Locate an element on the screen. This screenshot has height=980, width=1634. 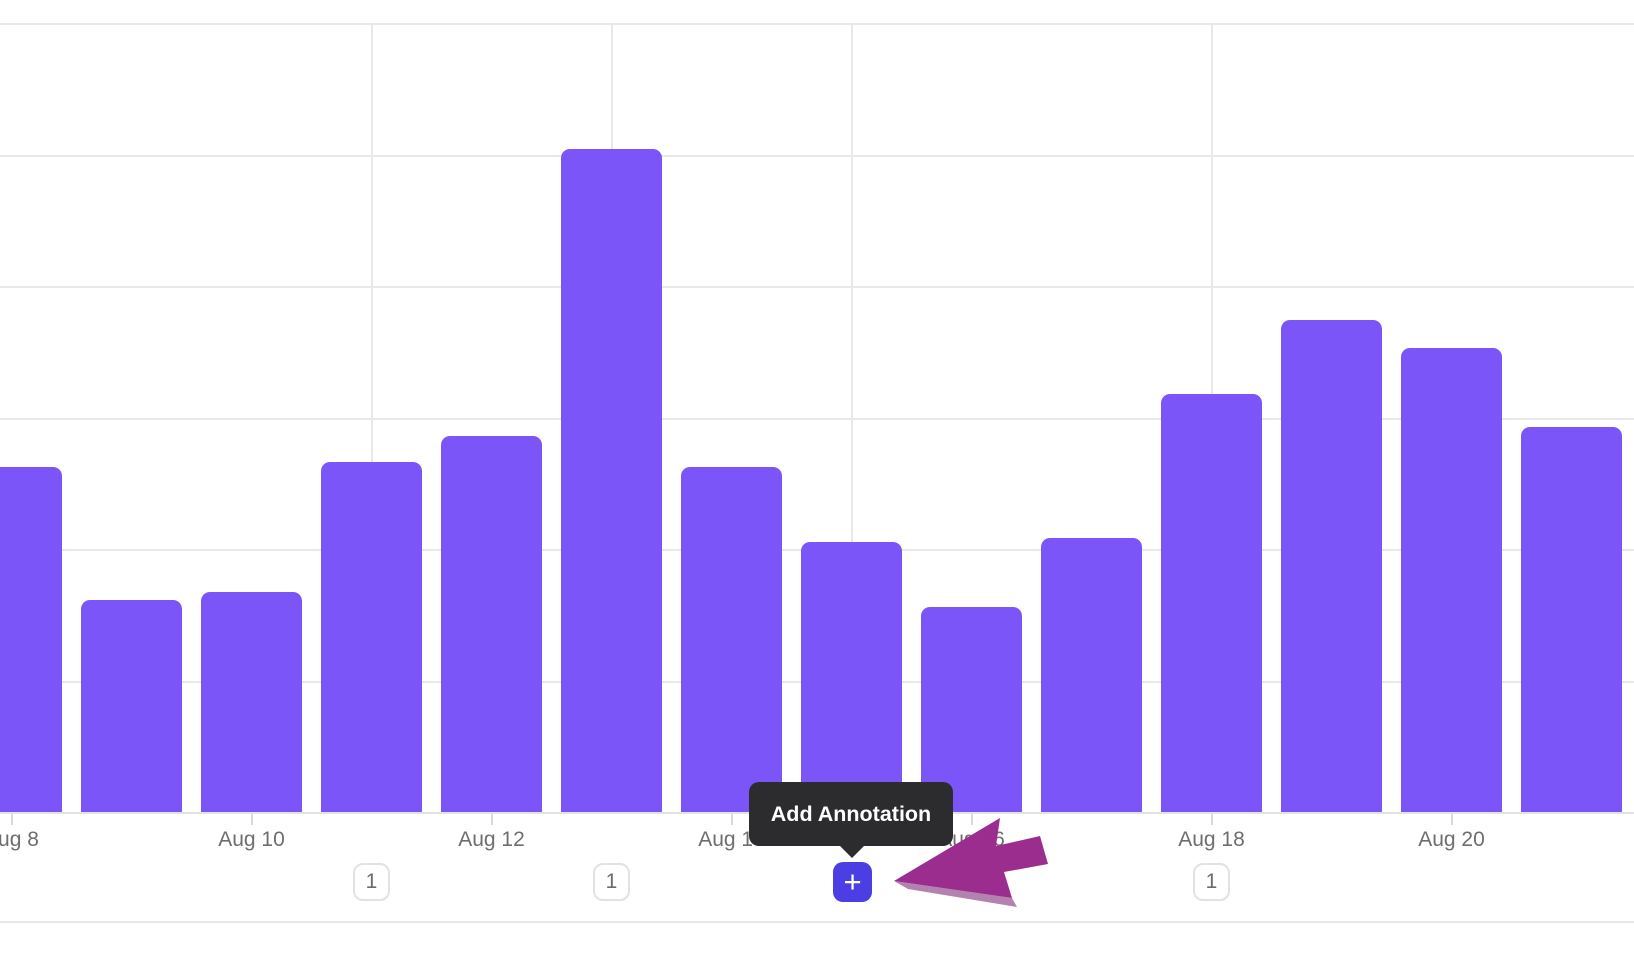
x-tick-label: Aug 20 is located at coordinates (1451, 839).